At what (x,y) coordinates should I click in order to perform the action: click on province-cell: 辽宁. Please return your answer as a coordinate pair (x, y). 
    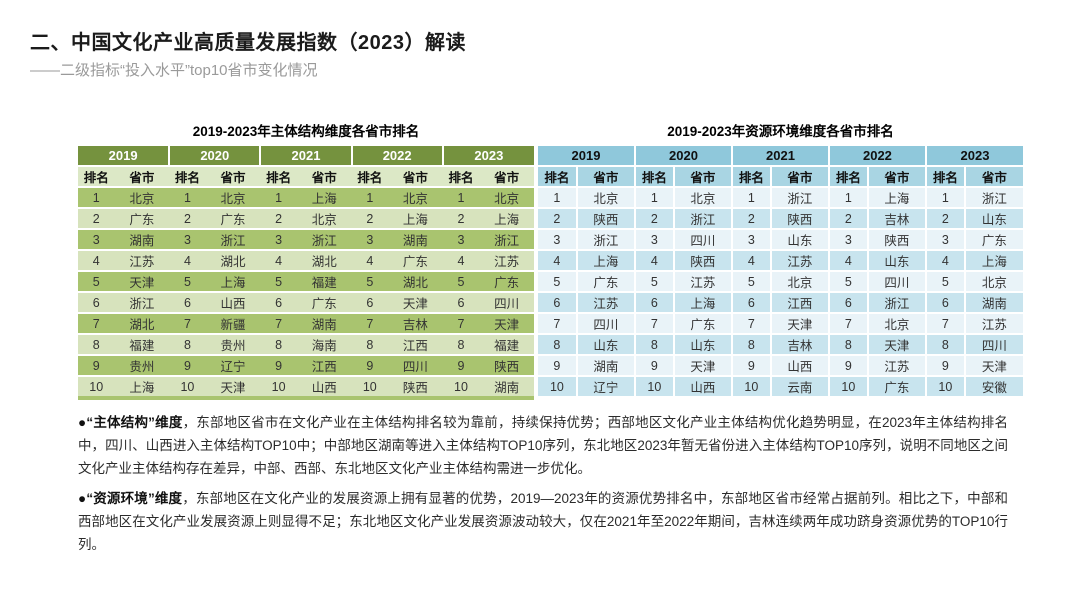
    Looking at the image, I should click on (233, 366).